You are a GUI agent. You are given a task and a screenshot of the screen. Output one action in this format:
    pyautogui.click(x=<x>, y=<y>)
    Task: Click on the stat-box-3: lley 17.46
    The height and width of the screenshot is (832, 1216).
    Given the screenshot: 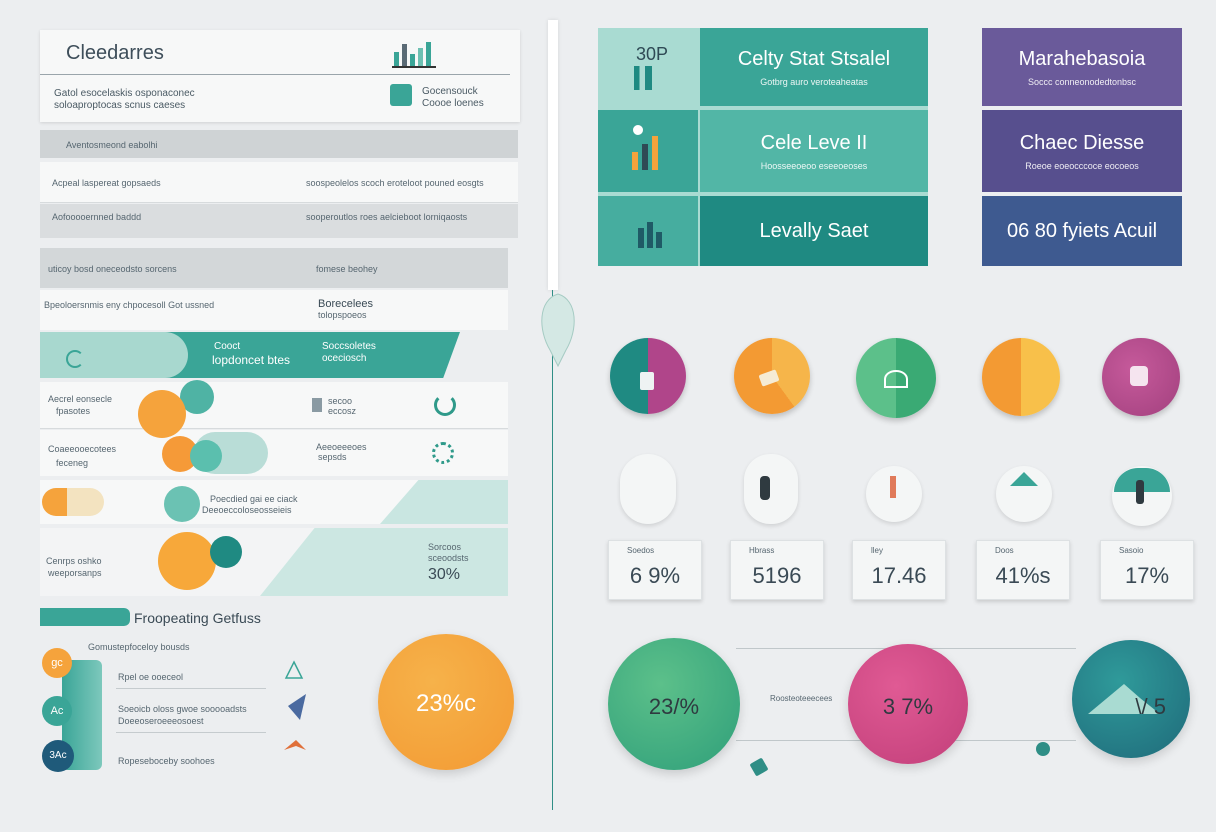 What is the action you would take?
    pyautogui.click(x=899, y=570)
    